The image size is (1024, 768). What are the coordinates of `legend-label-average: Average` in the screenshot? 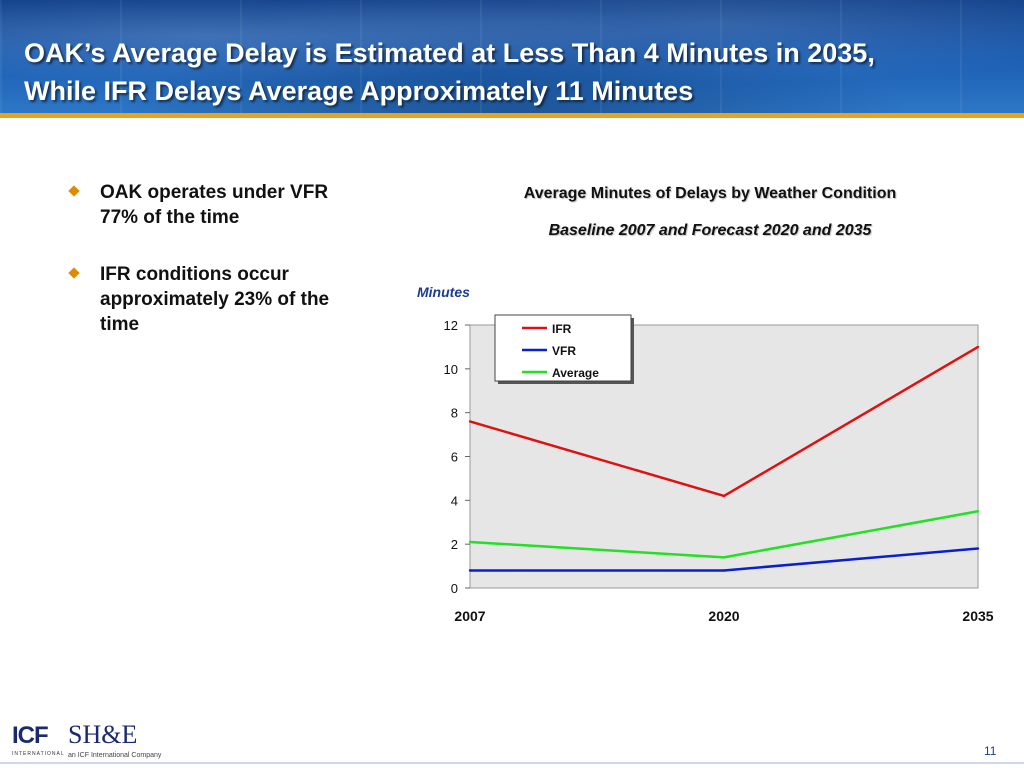 It's located at (575, 373).